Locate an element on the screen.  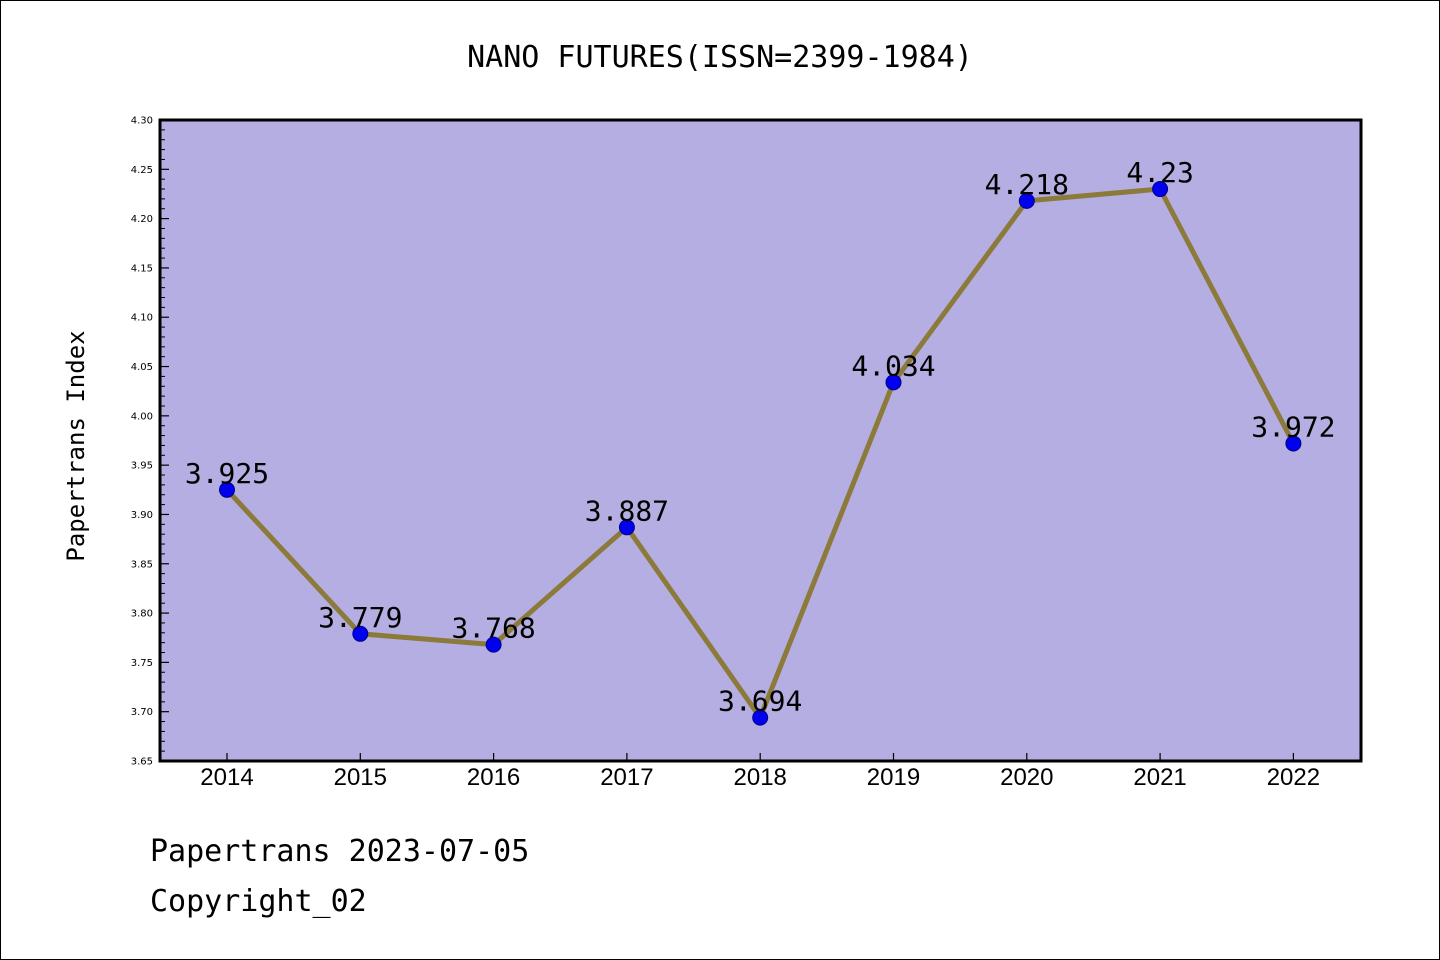
x-tick-label: 2016 is located at coordinates (493, 777).